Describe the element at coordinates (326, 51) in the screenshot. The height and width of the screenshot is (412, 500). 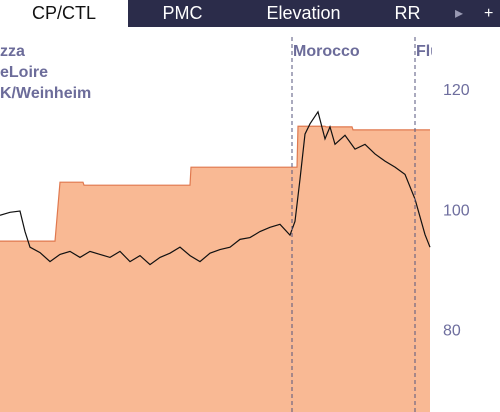
I see `event-label: Morocco` at that location.